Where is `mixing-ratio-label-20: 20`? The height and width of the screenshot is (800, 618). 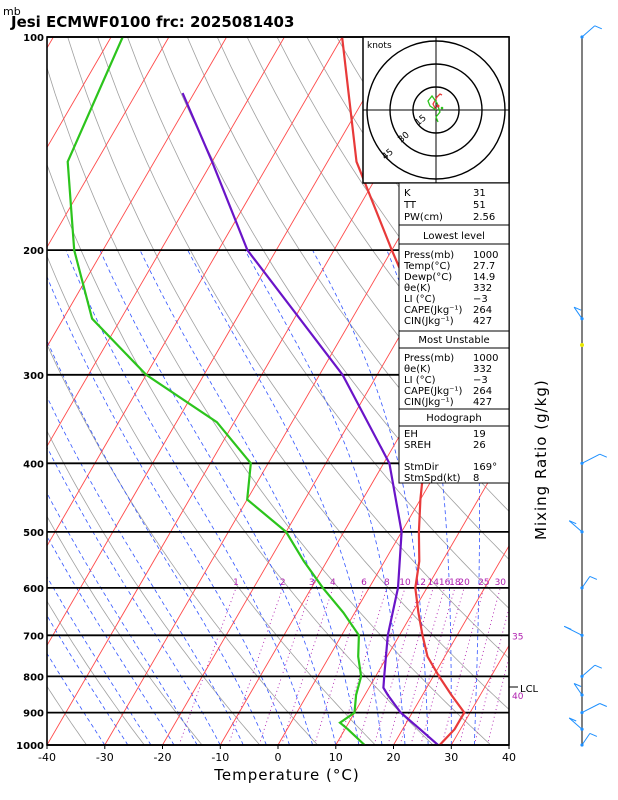 mixing-ratio-label-20: 20 is located at coordinates (464, 583).